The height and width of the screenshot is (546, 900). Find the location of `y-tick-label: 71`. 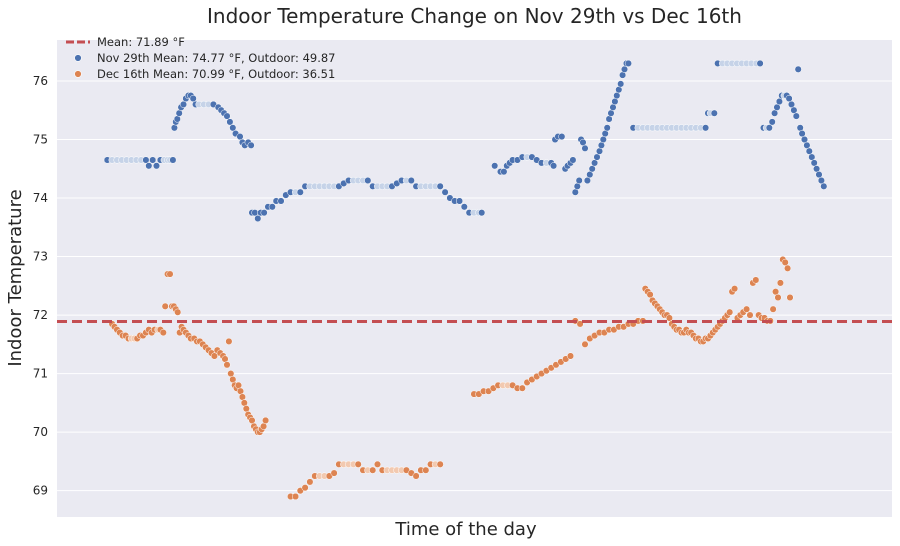

y-tick-label: 71 is located at coordinates (40, 374).